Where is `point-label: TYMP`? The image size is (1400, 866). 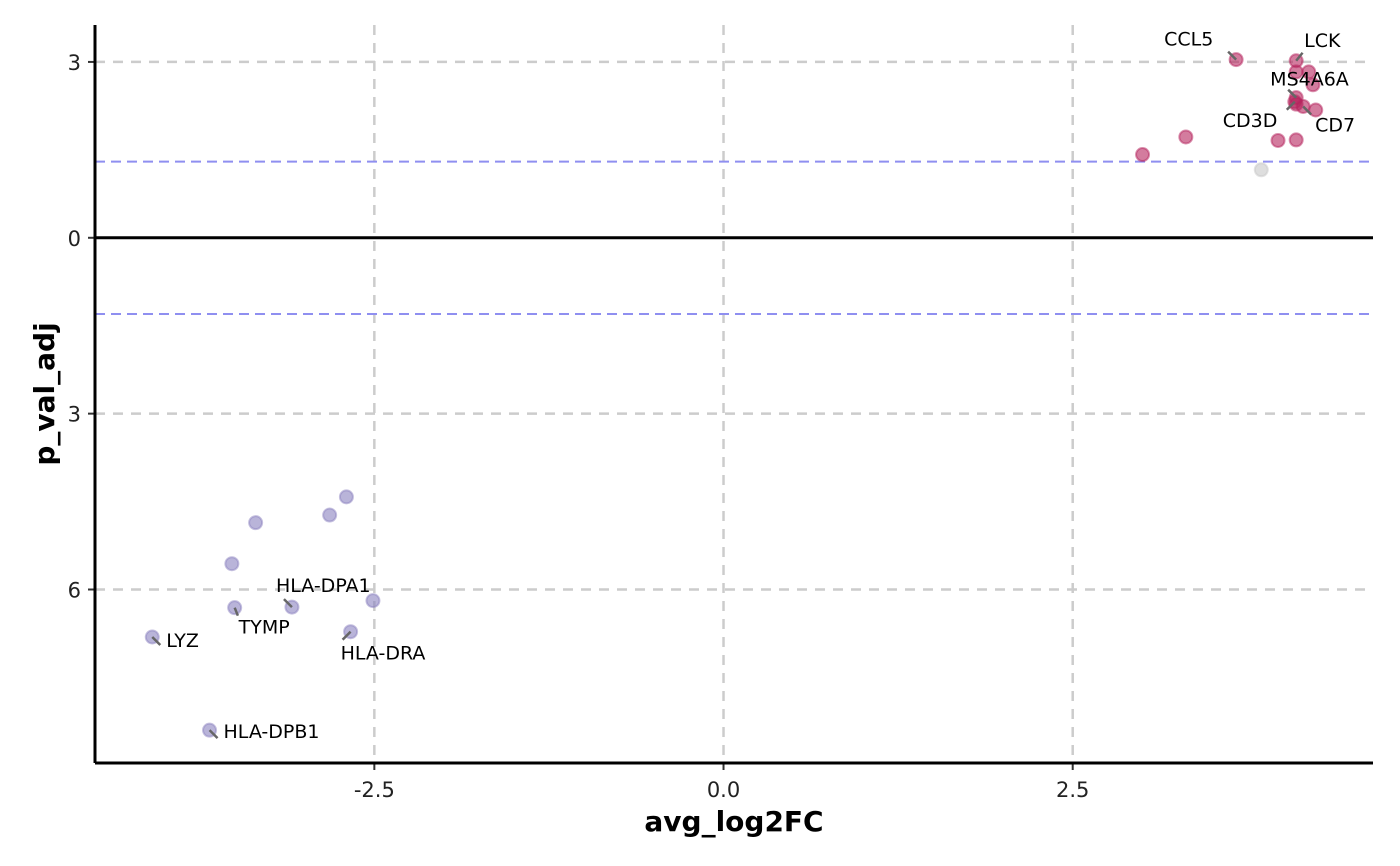
point-label: TYMP is located at coordinates (264, 628).